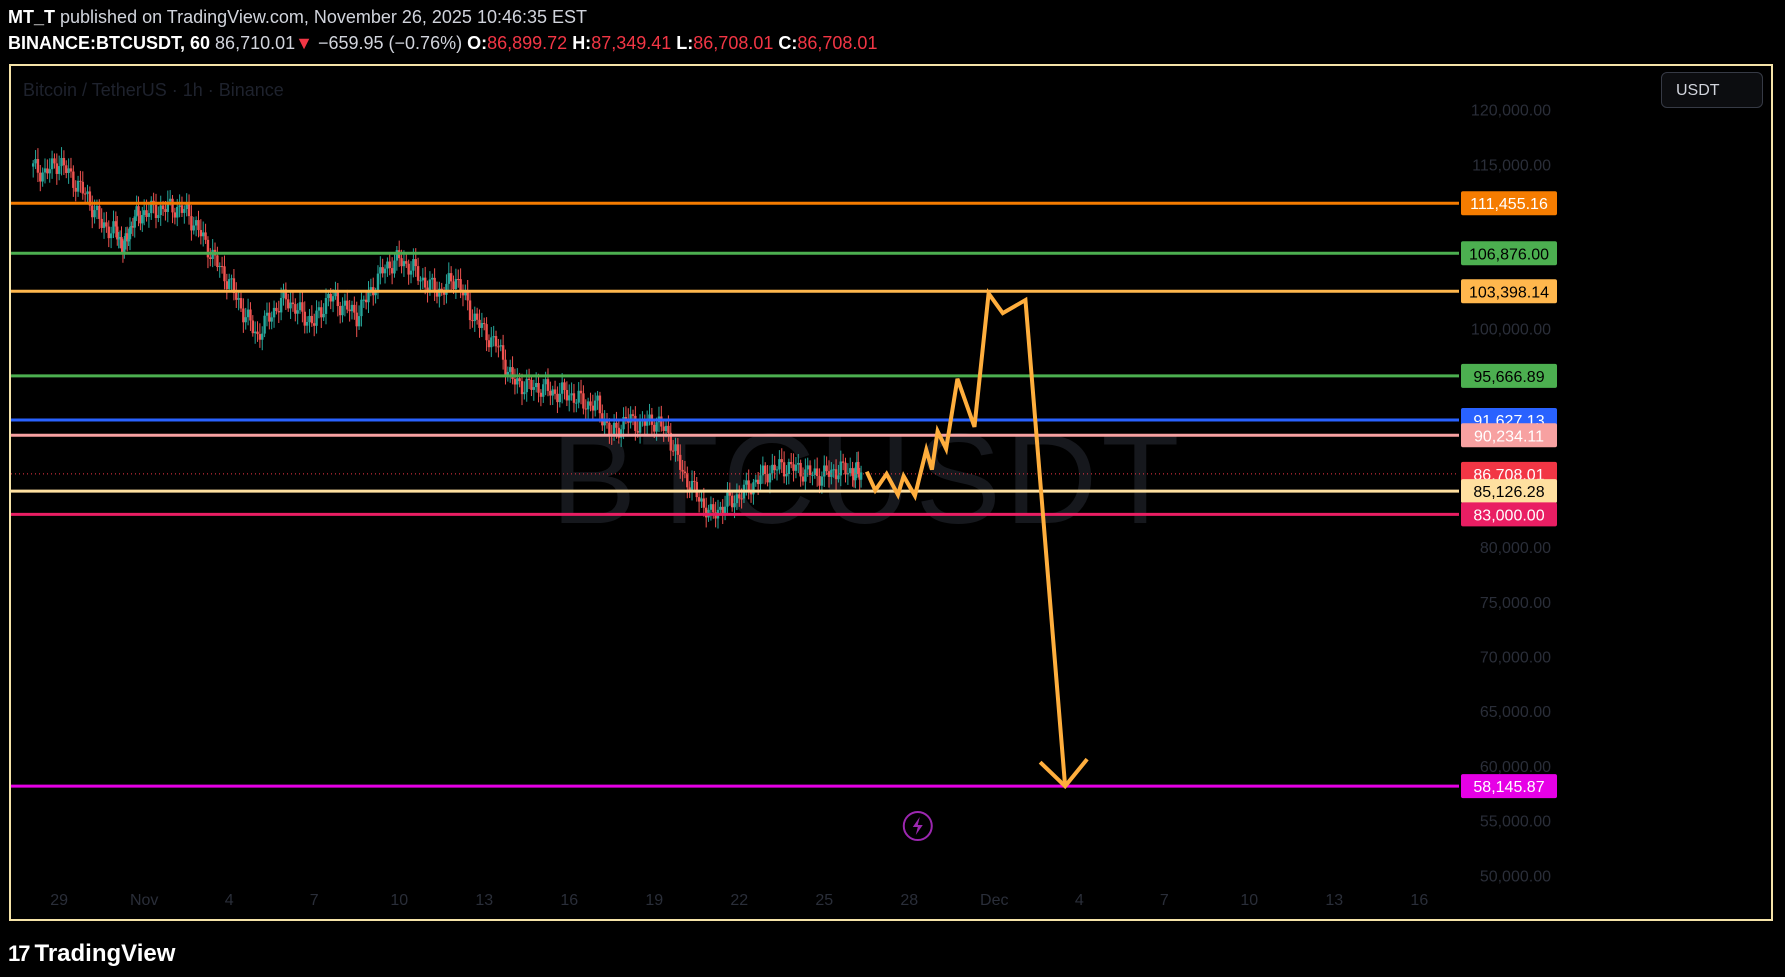 The width and height of the screenshot is (1785, 977). What do you see at coordinates (1712, 90) in the screenshot?
I see `currency-button: USDT` at bounding box center [1712, 90].